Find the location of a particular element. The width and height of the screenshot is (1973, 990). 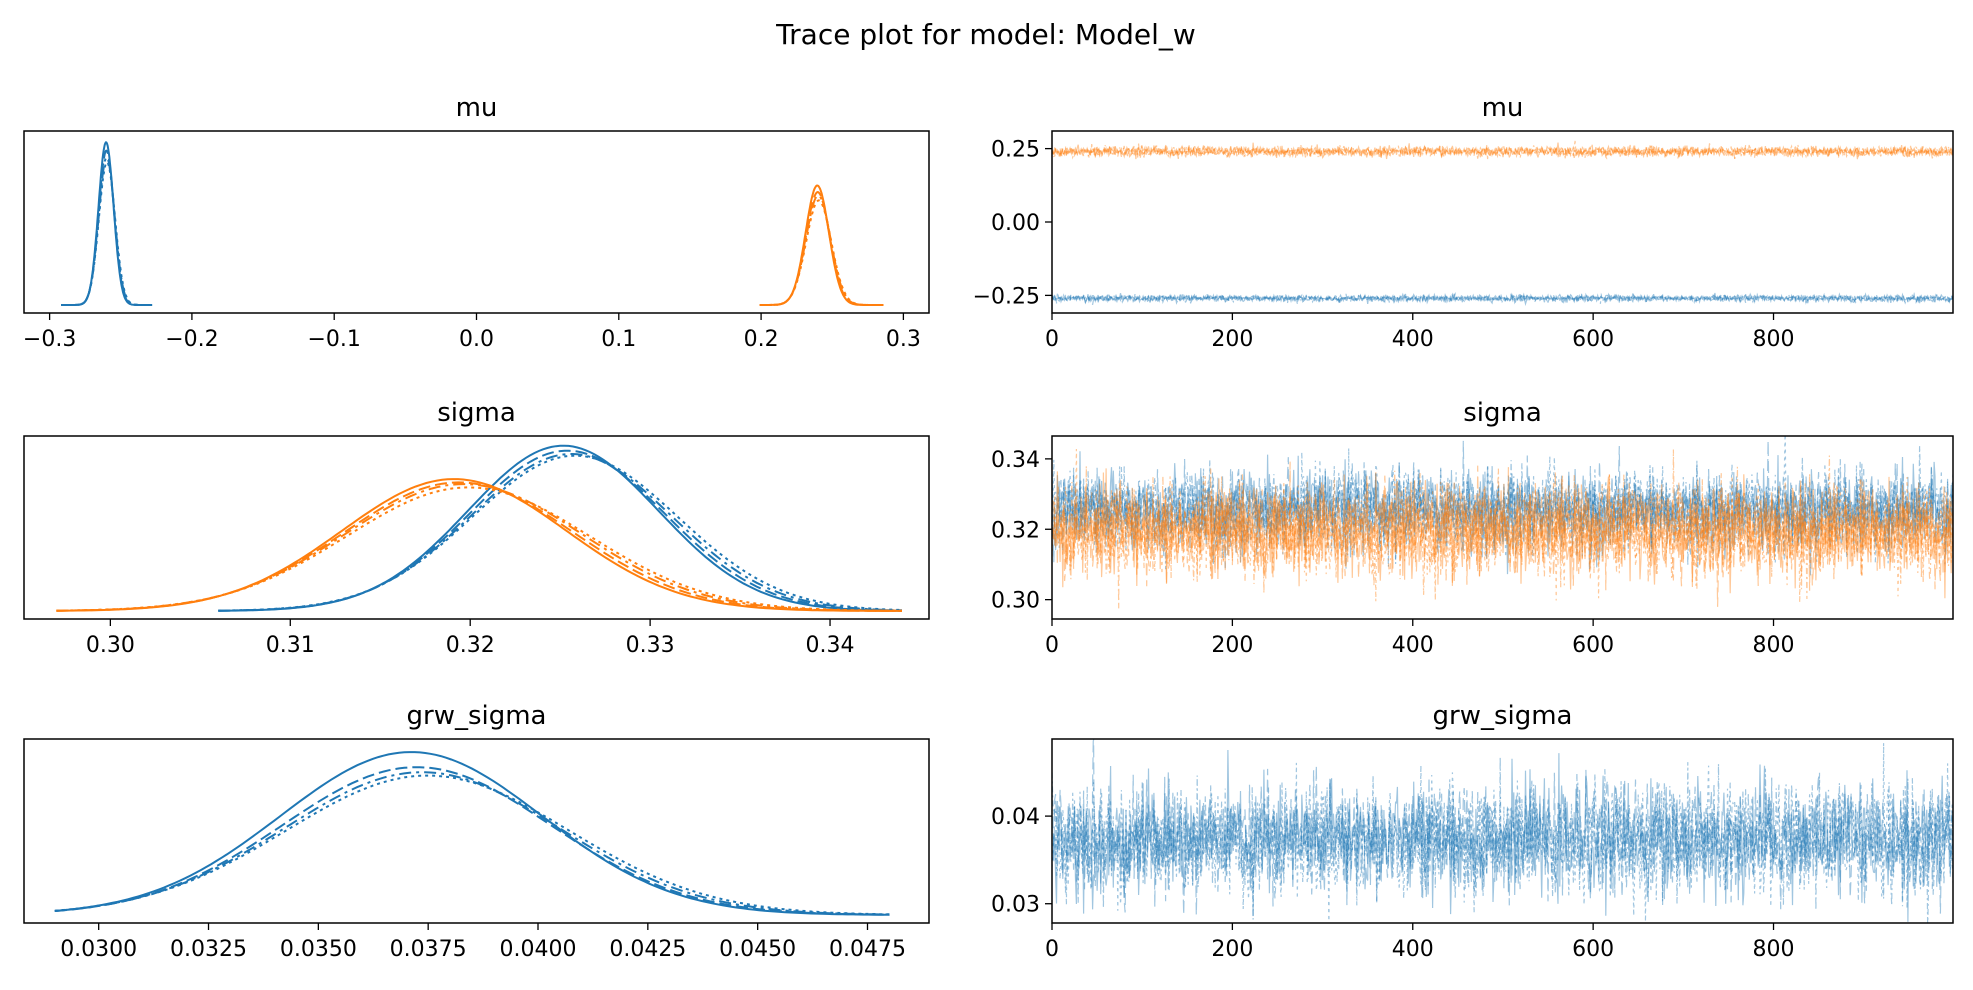

y-tick-label: 0.32 is located at coordinates (1015, 530).